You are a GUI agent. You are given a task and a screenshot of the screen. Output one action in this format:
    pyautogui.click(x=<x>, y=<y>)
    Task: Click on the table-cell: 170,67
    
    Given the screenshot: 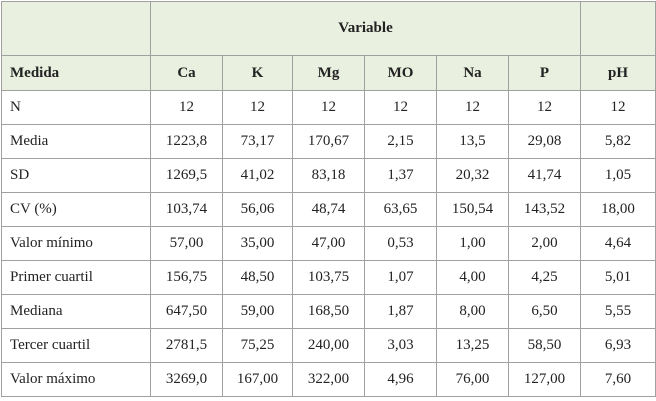 What is the action you would take?
    pyautogui.click(x=328, y=141)
    